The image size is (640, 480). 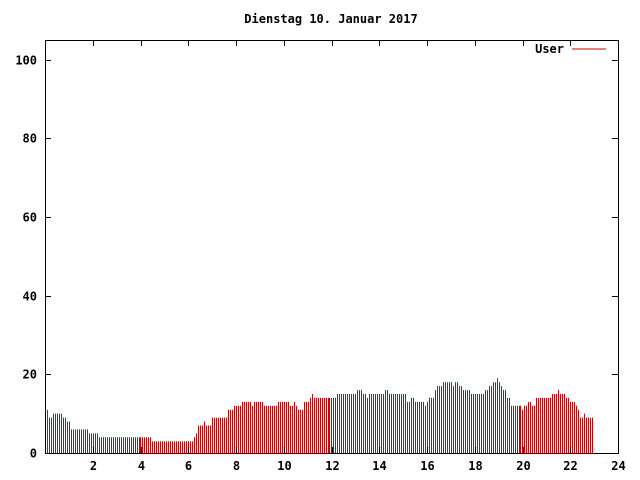 What do you see at coordinates (475, 466) in the screenshot?
I see `x-tick-label: 18` at bounding box center [475, 466].